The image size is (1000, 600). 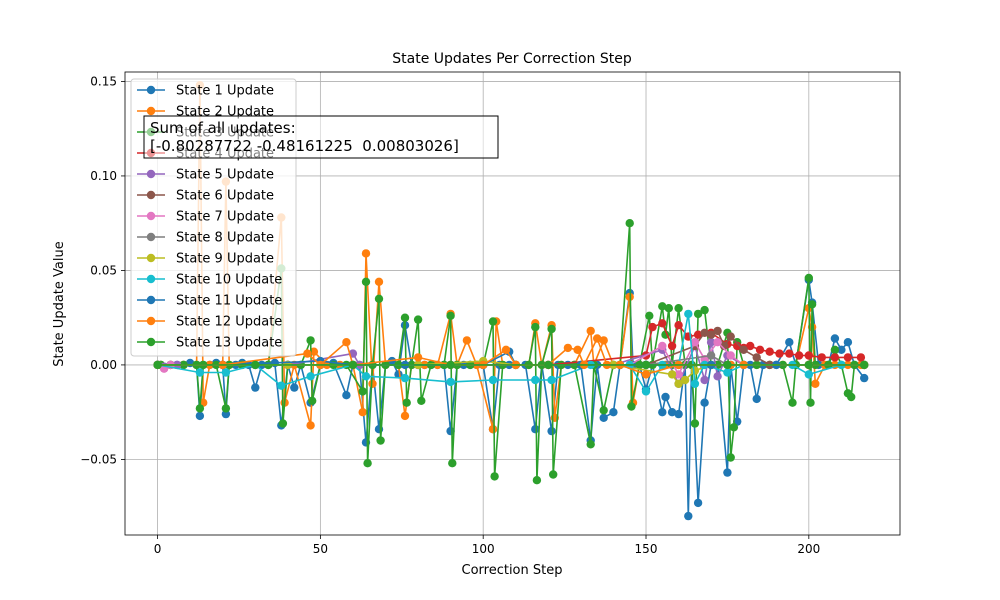 I want to click on legend-label: State 12 Update, so click(x=229, y=322).